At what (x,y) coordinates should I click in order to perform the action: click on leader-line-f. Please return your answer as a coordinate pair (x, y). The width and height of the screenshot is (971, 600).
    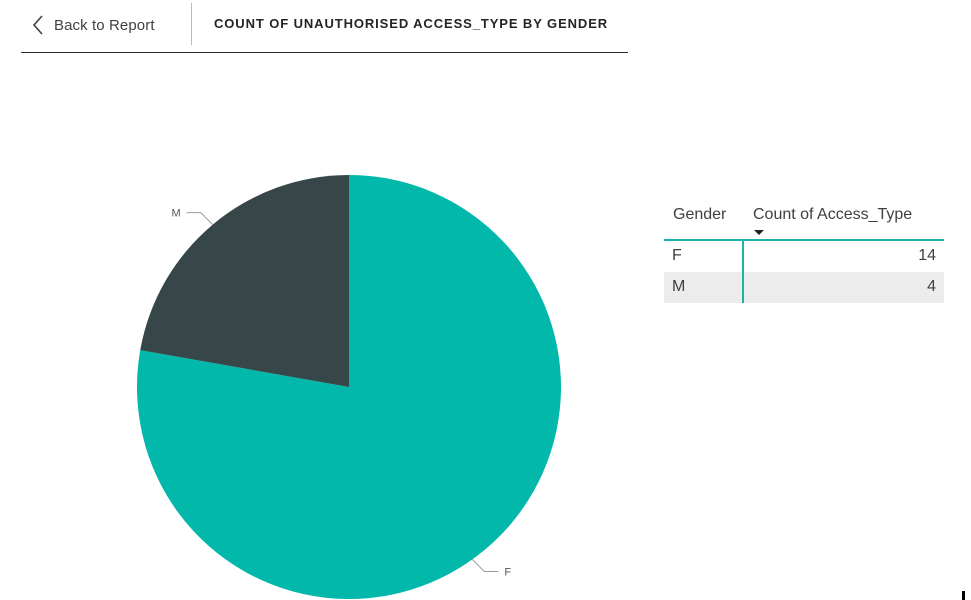
    Looking at the image, I should click on (485, 565).